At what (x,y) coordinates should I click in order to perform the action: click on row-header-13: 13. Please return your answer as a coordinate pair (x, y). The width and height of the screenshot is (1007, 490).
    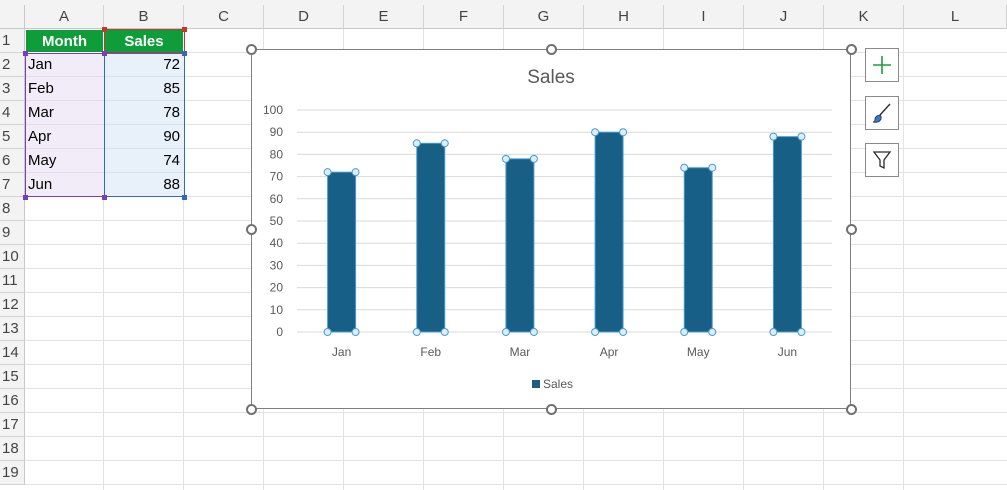
    Looking at the image, I should click on (12, 329).